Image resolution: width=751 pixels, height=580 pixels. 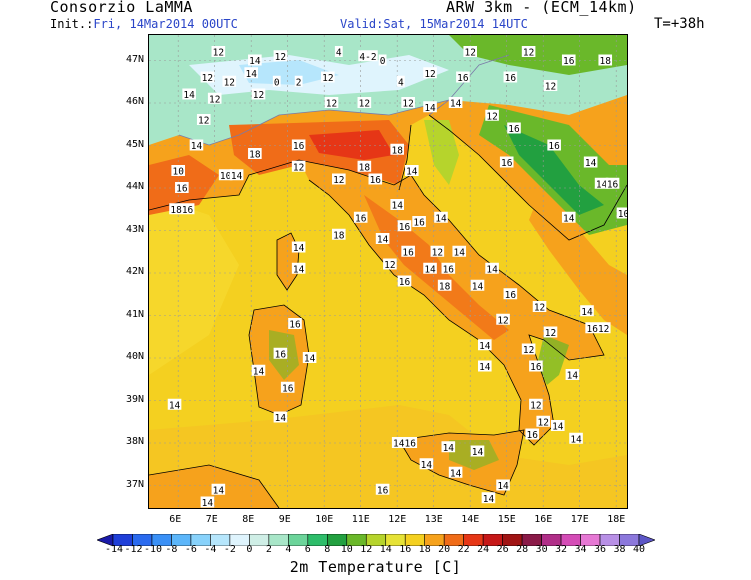 I want to click on init-value: Fri, 14Mar2014 00UTC, so click(x=165, y=24).